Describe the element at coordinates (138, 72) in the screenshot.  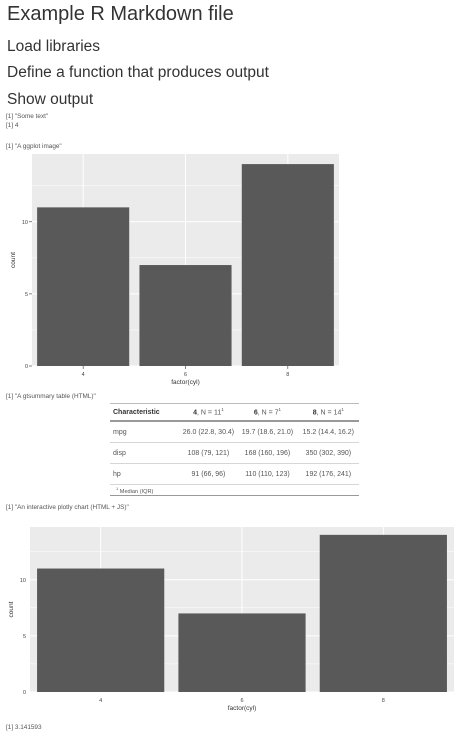
I see `heading-define-function: Define a function that produces output` at that location.